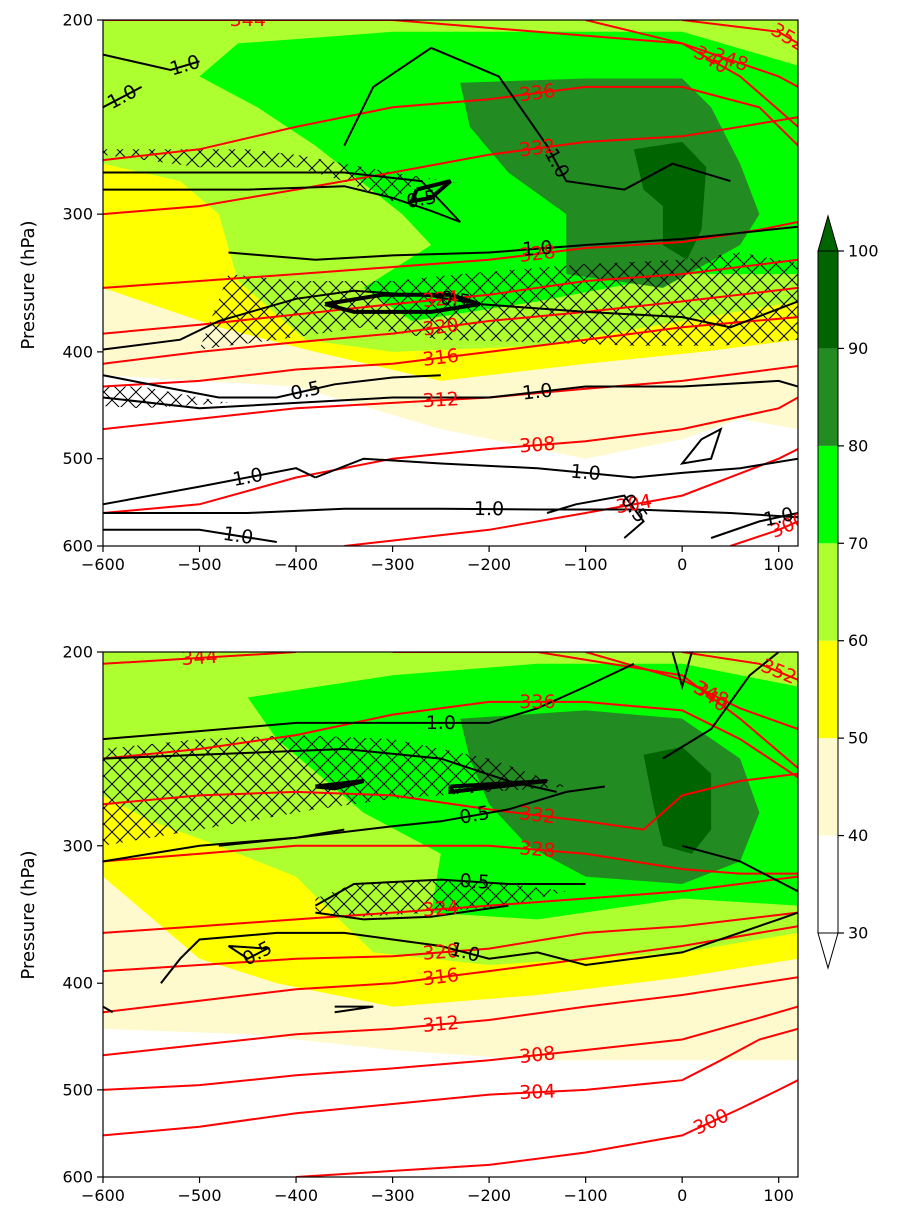 This screenshot has width=909, height=1227. I want to click on y-tick-label: 400, so click(77, 983).